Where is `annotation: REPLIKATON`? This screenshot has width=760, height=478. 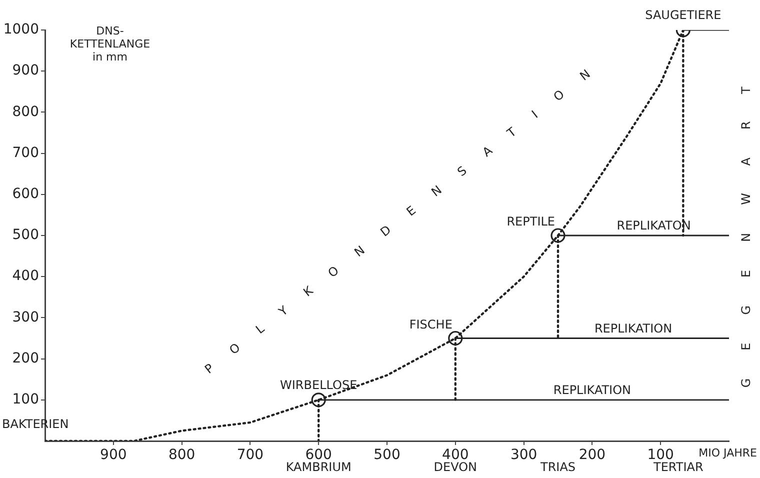
annotation: REPLIKATON is located at coordinates (653, 225).